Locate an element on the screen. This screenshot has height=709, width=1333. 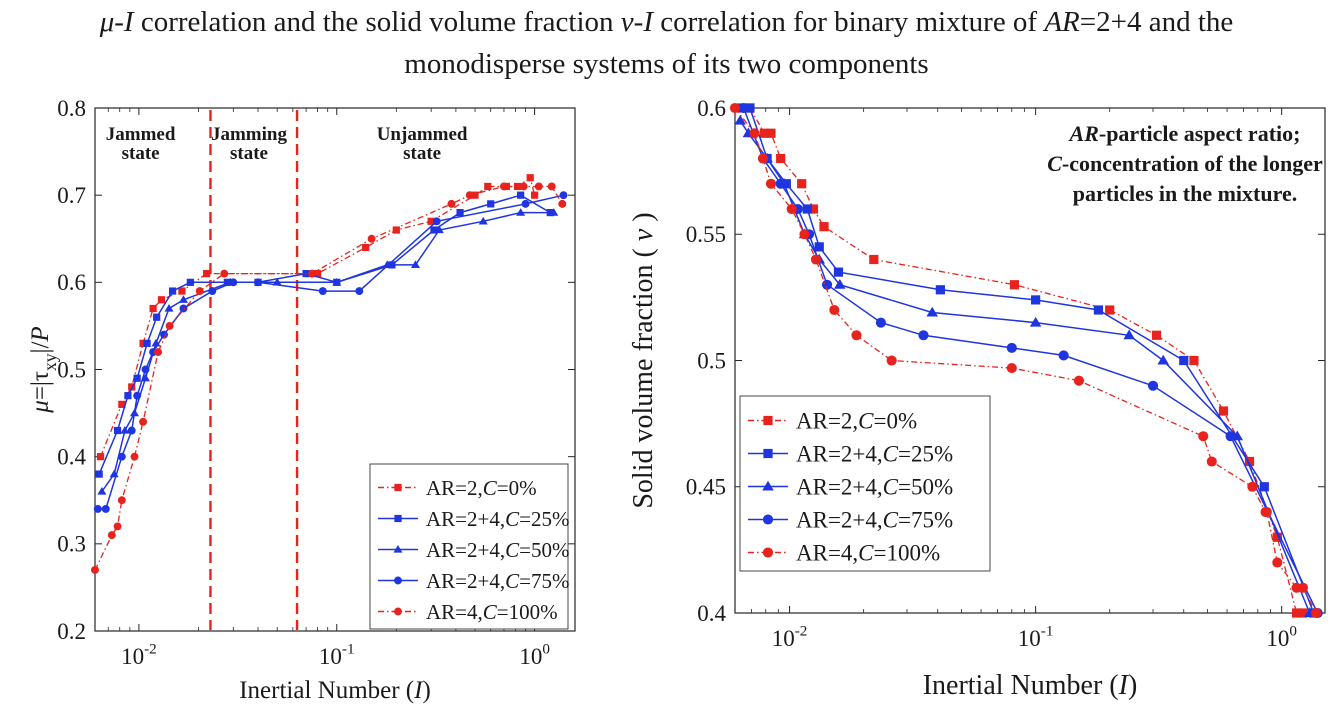
y-tick-label: 0.5 is located at coordinates (711, 360).